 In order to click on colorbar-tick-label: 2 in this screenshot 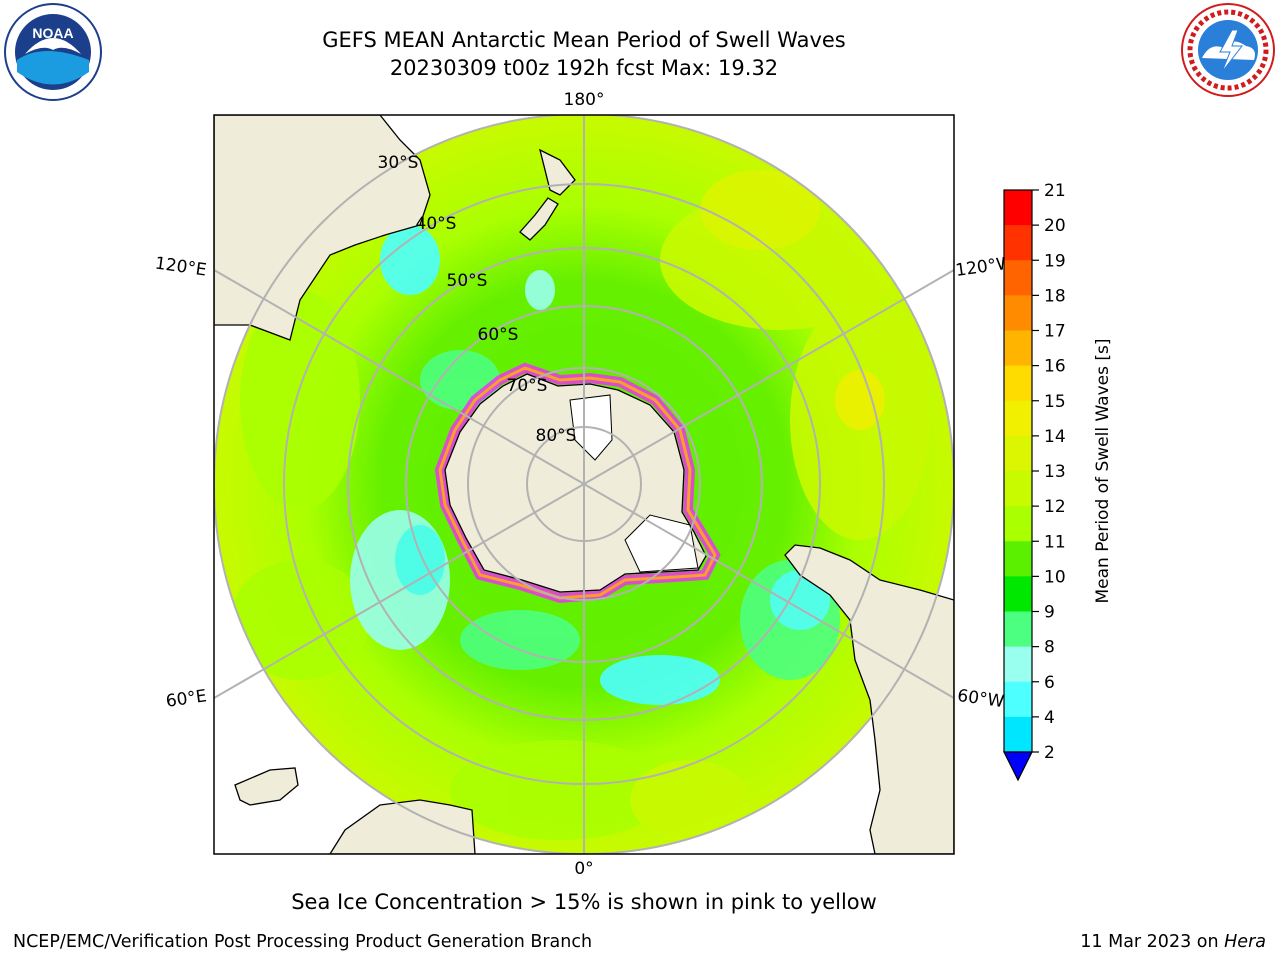, I will do `click(1049, 753)`.